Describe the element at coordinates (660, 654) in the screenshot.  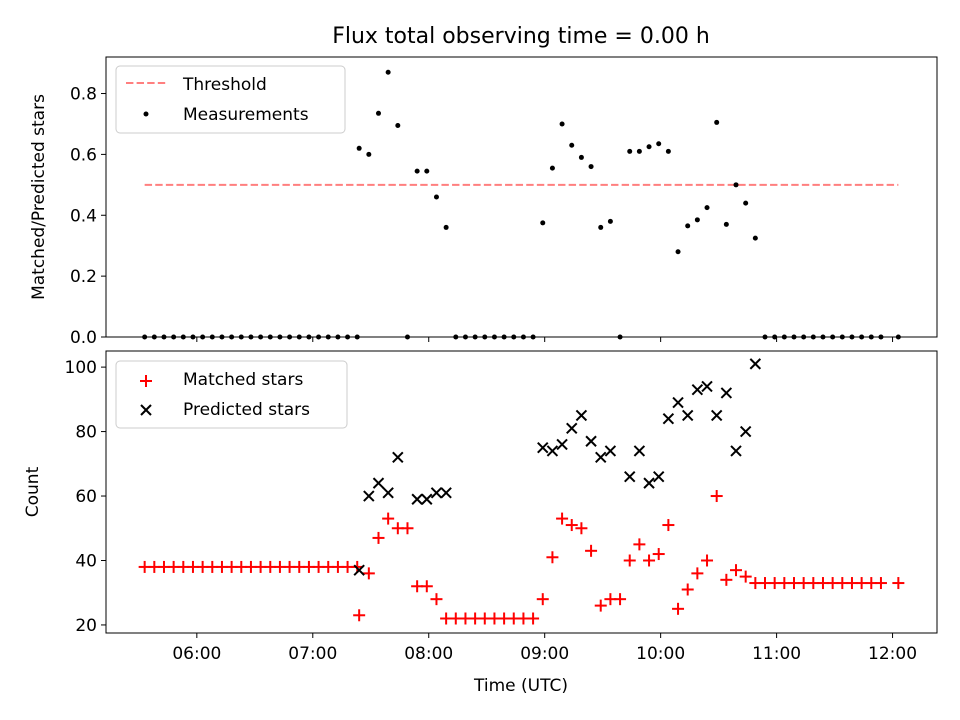
I see `bottom-xtick-label: 10:00` at that location.